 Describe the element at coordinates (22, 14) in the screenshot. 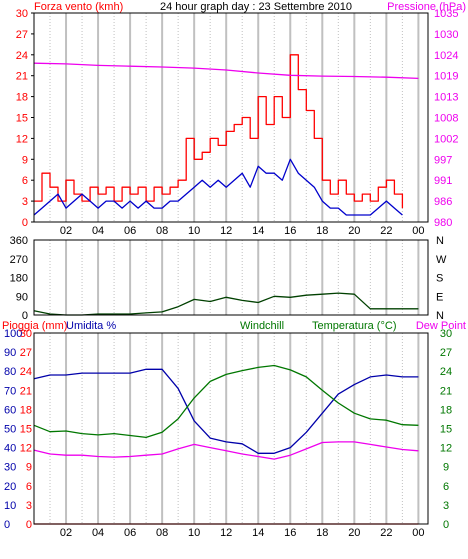

I see `y-left-tick-label: 30` at that location.